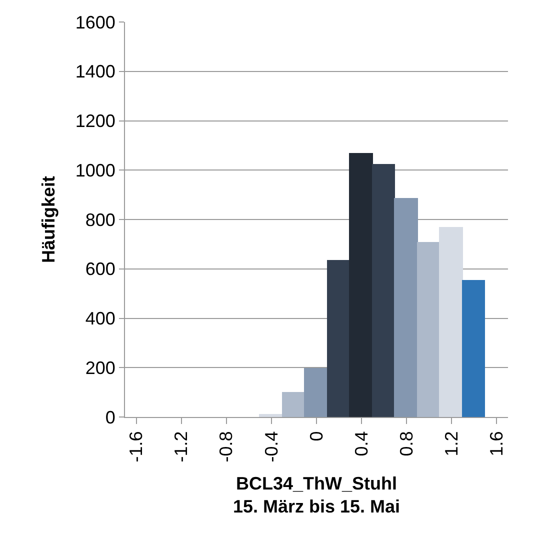 Image resolution: width=536 pixels, height=537 pixels. I want to click on x-tick-label: -0.4, so click(271, 446).